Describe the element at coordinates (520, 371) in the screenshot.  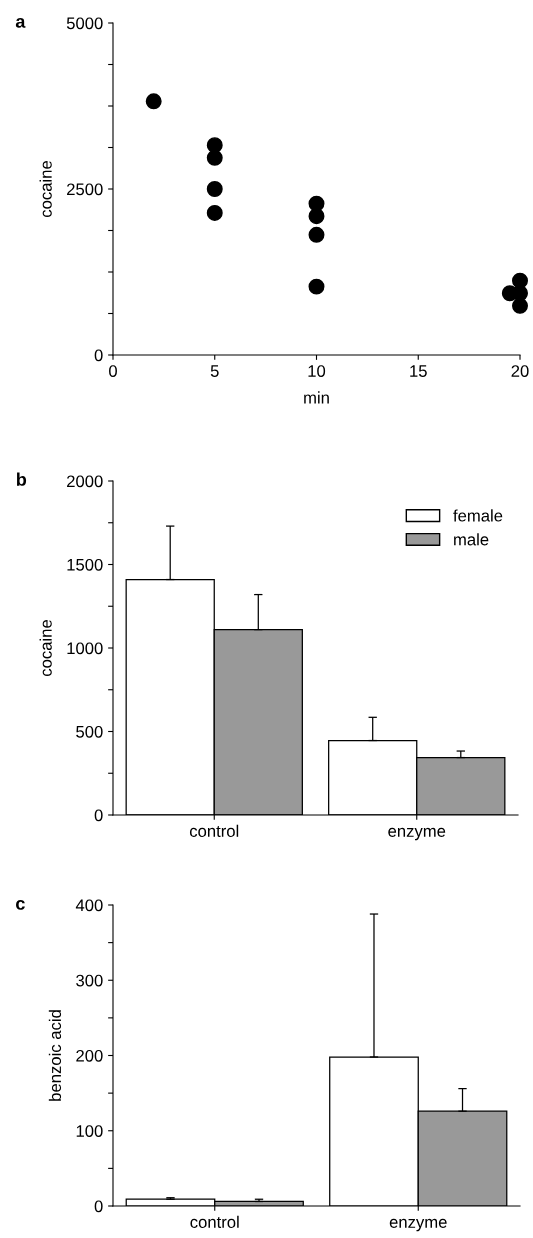
I see `x-tick-label: 20` at that location.